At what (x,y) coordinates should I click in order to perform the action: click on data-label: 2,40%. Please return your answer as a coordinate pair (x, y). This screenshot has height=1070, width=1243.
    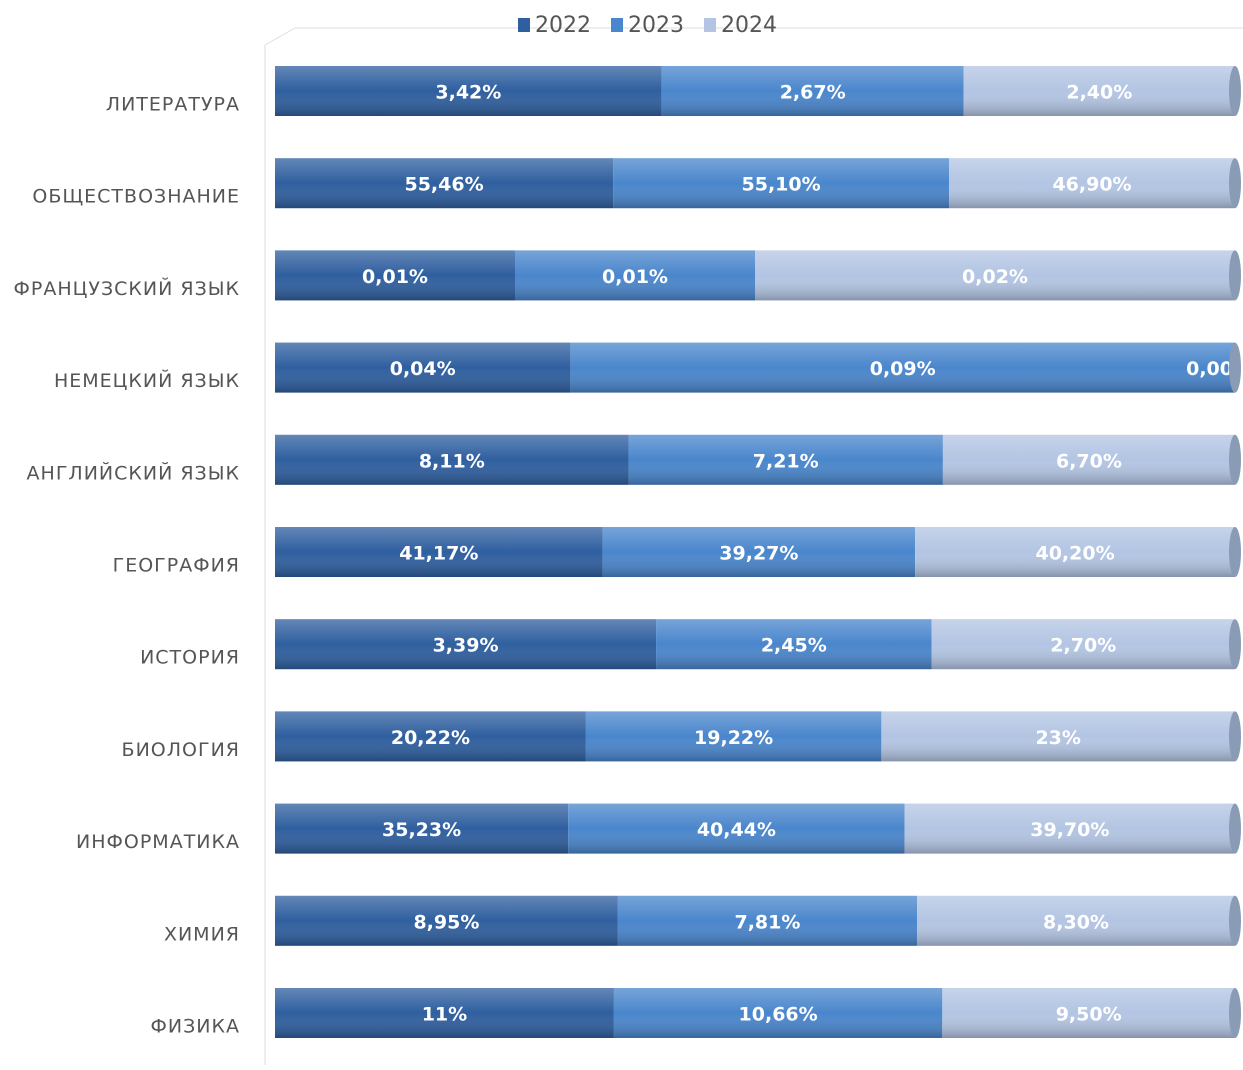
    Looking at the image, I should click on (1099, 93).